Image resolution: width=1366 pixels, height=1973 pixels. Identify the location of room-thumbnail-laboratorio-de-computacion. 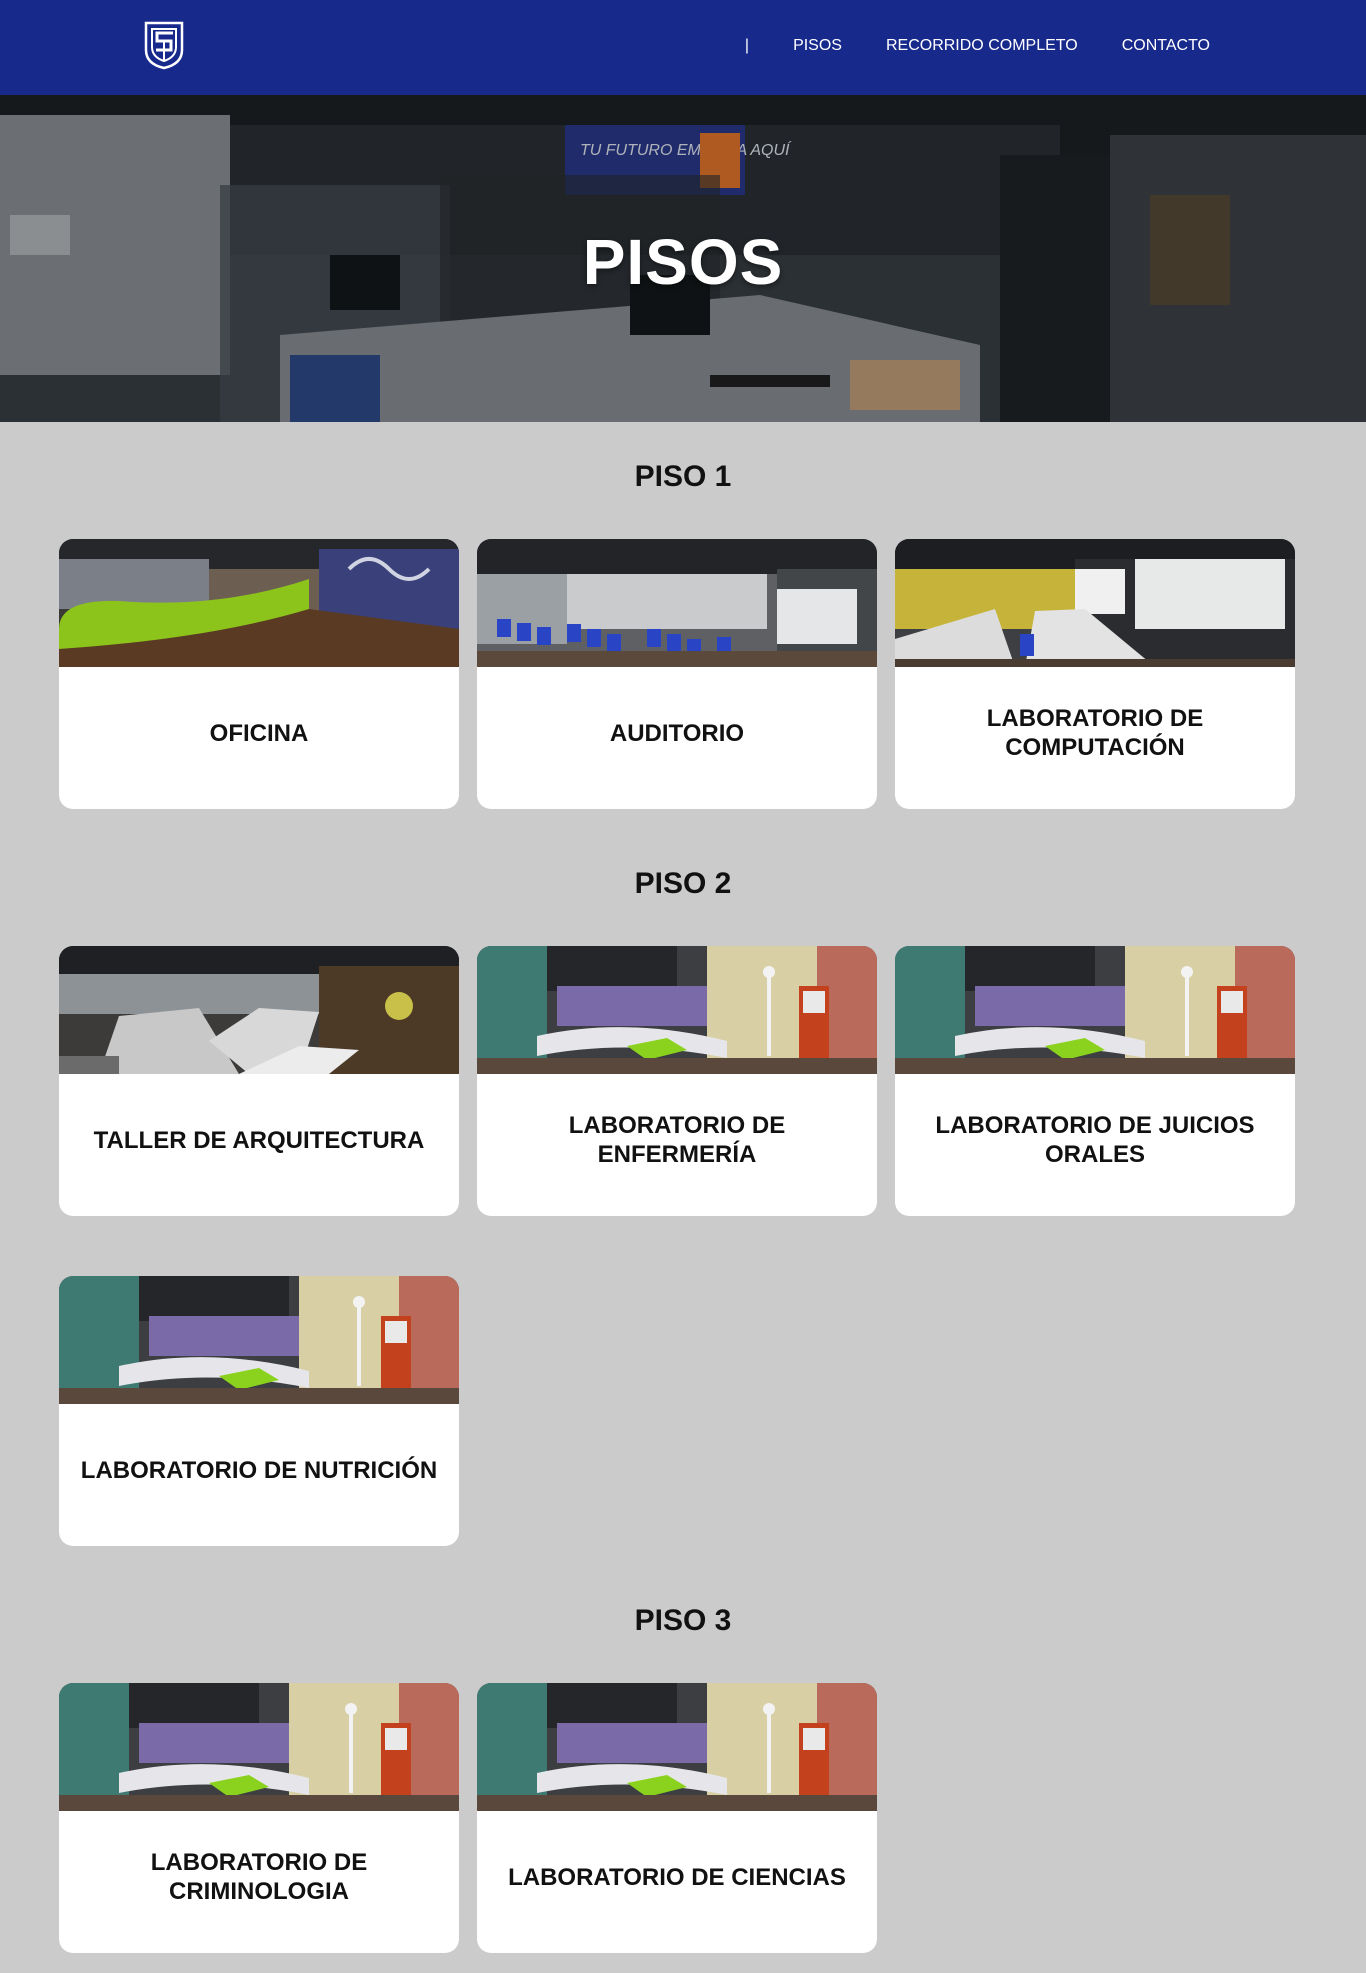
(1095, 603).